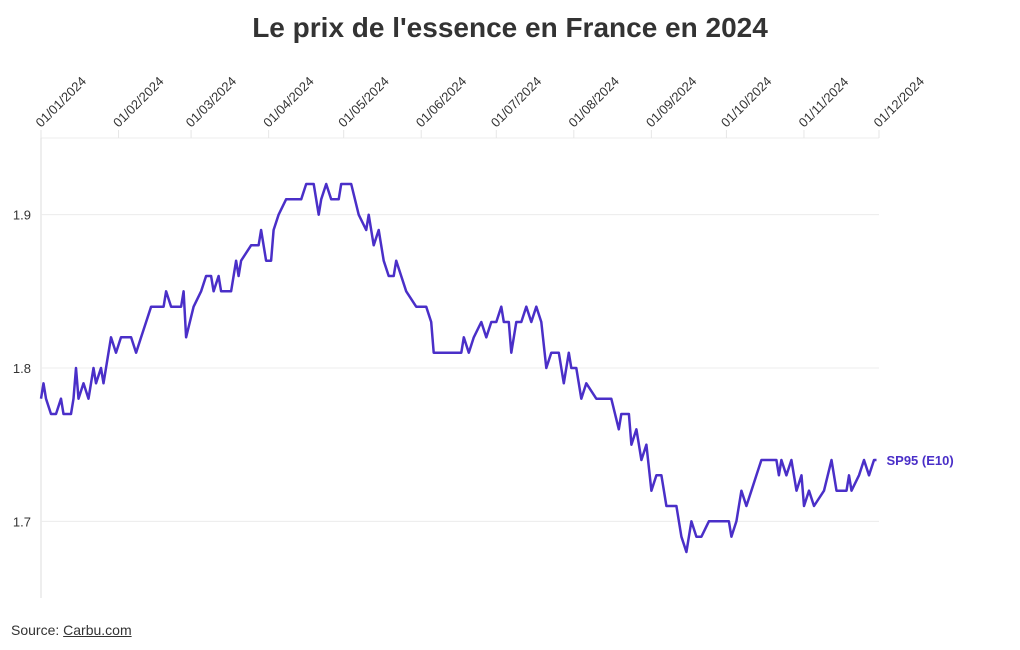 The width and height of the screenshot is (1020, 650). What do you see at coordinates (441, 101) in the screenshot?
I see `x-tick-label: 01/06/2024` at bounding box center [441, 101].